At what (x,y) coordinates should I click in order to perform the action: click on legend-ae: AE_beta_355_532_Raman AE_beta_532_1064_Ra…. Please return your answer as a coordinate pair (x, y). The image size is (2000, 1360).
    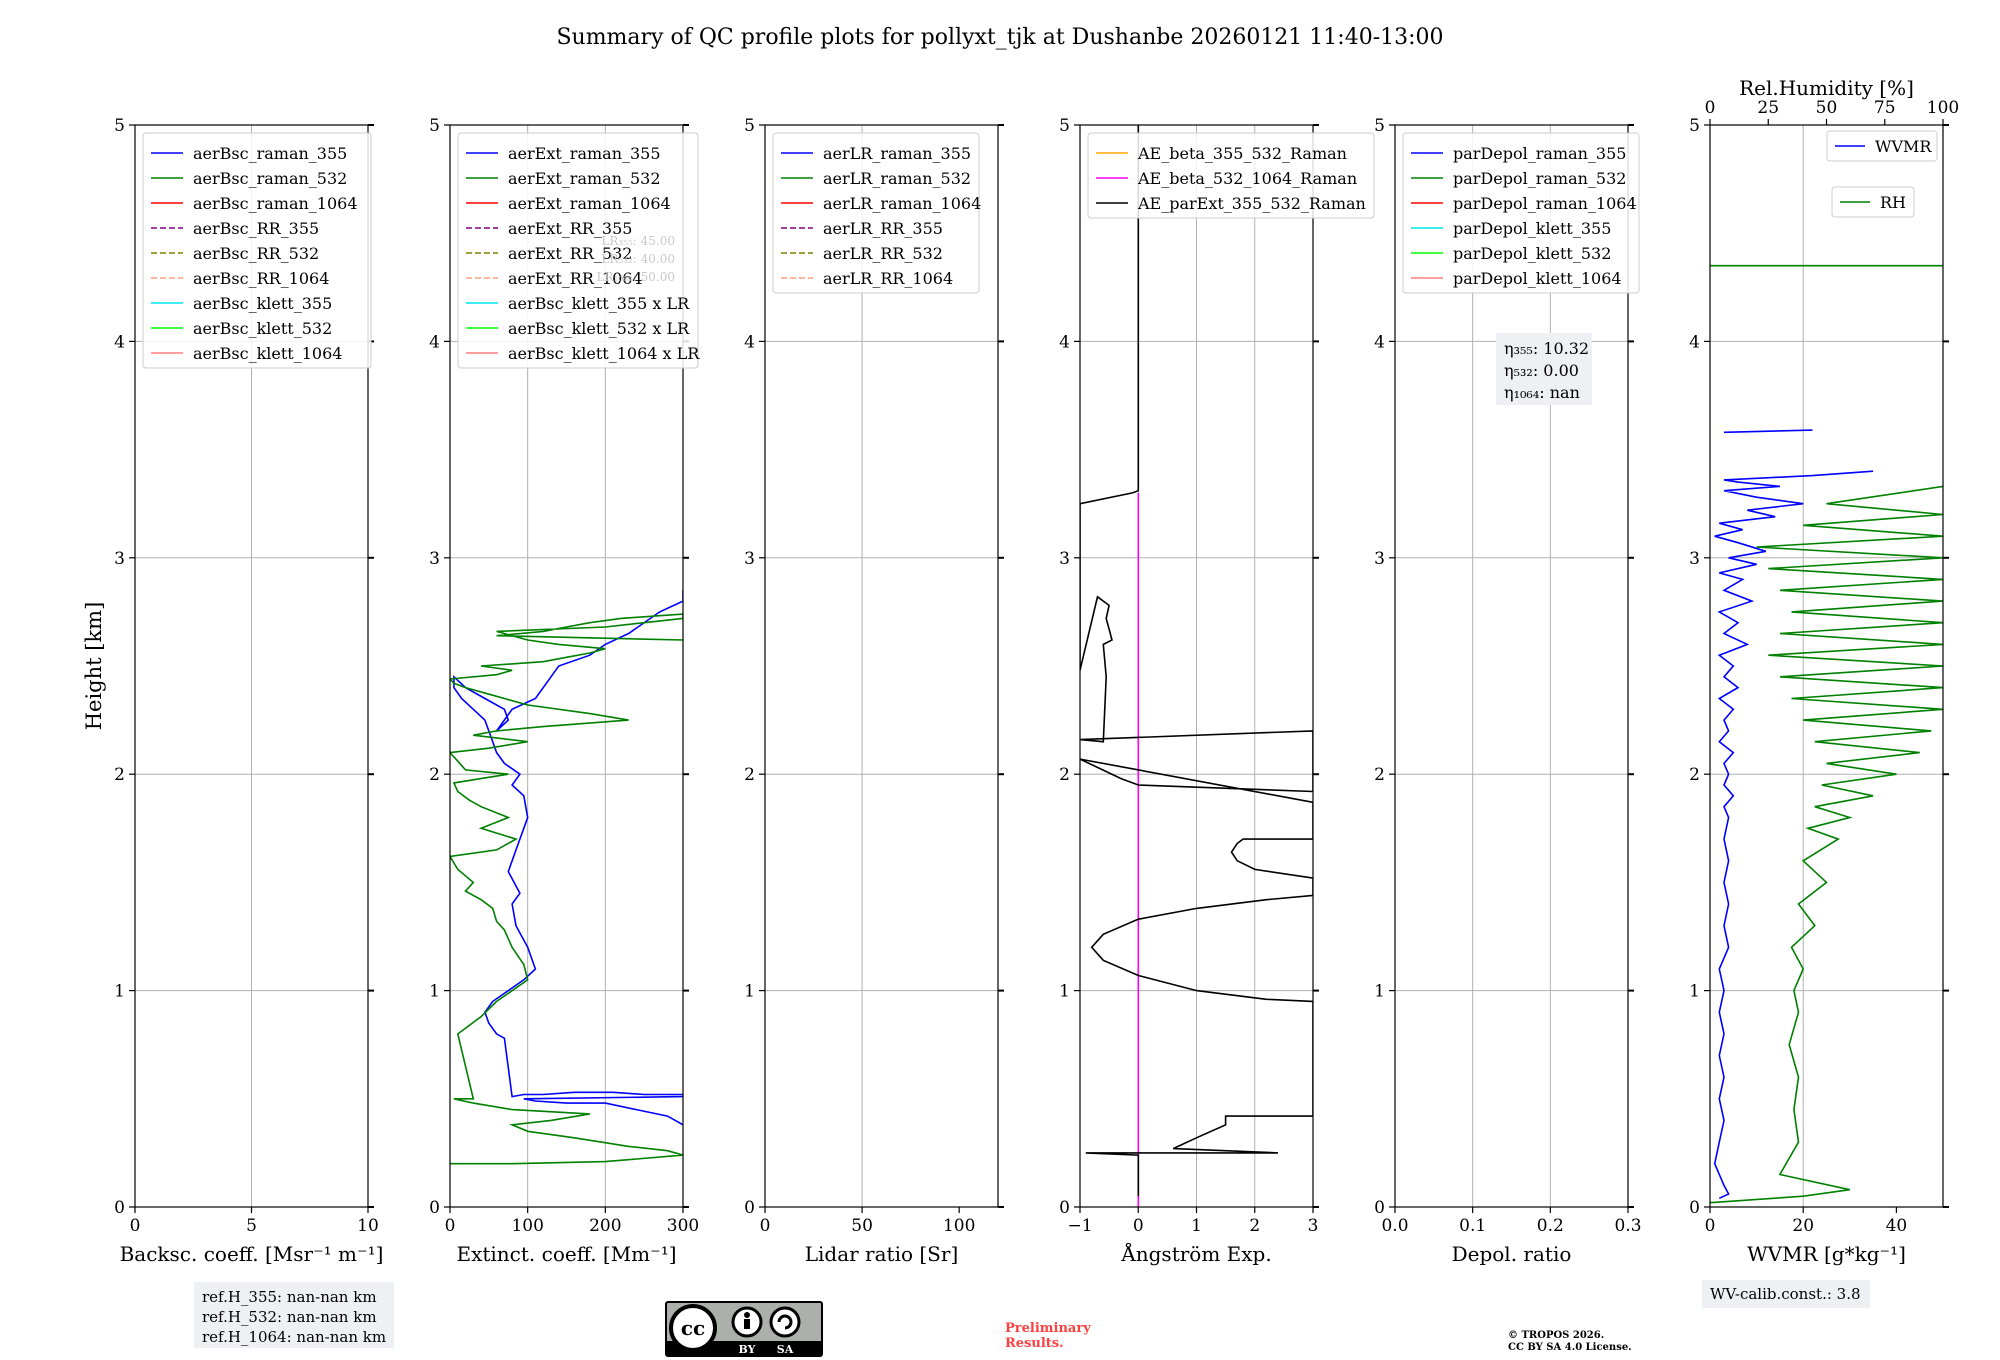
    Looking at the image, I should click on (1231, 175).